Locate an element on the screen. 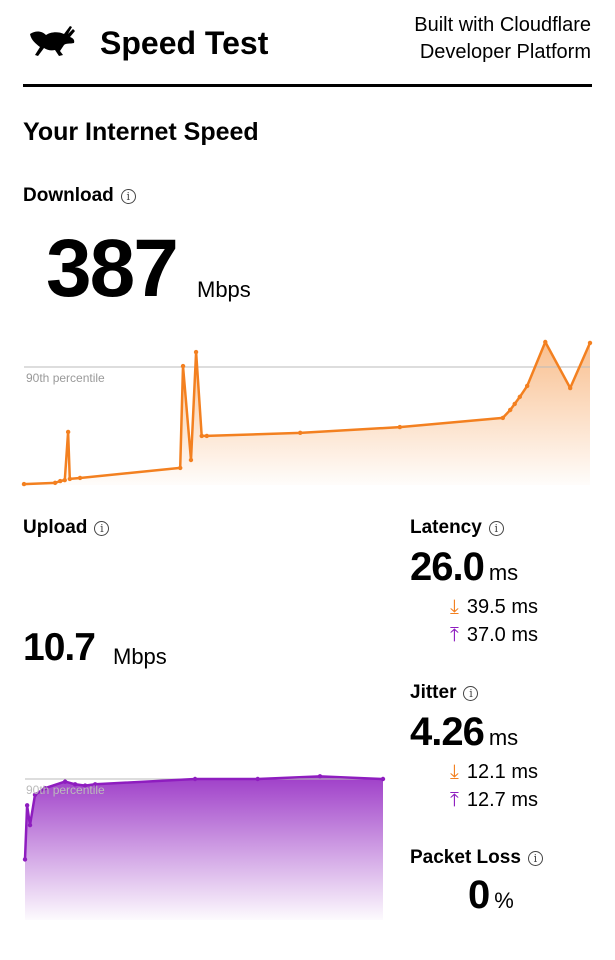 The height and width of the screenshot is (960, 615). latency-block: Latency i 26.0 ms ⤓ 39.5 ms ⤒ 37.0 ms is located at coordinates (474, 582).